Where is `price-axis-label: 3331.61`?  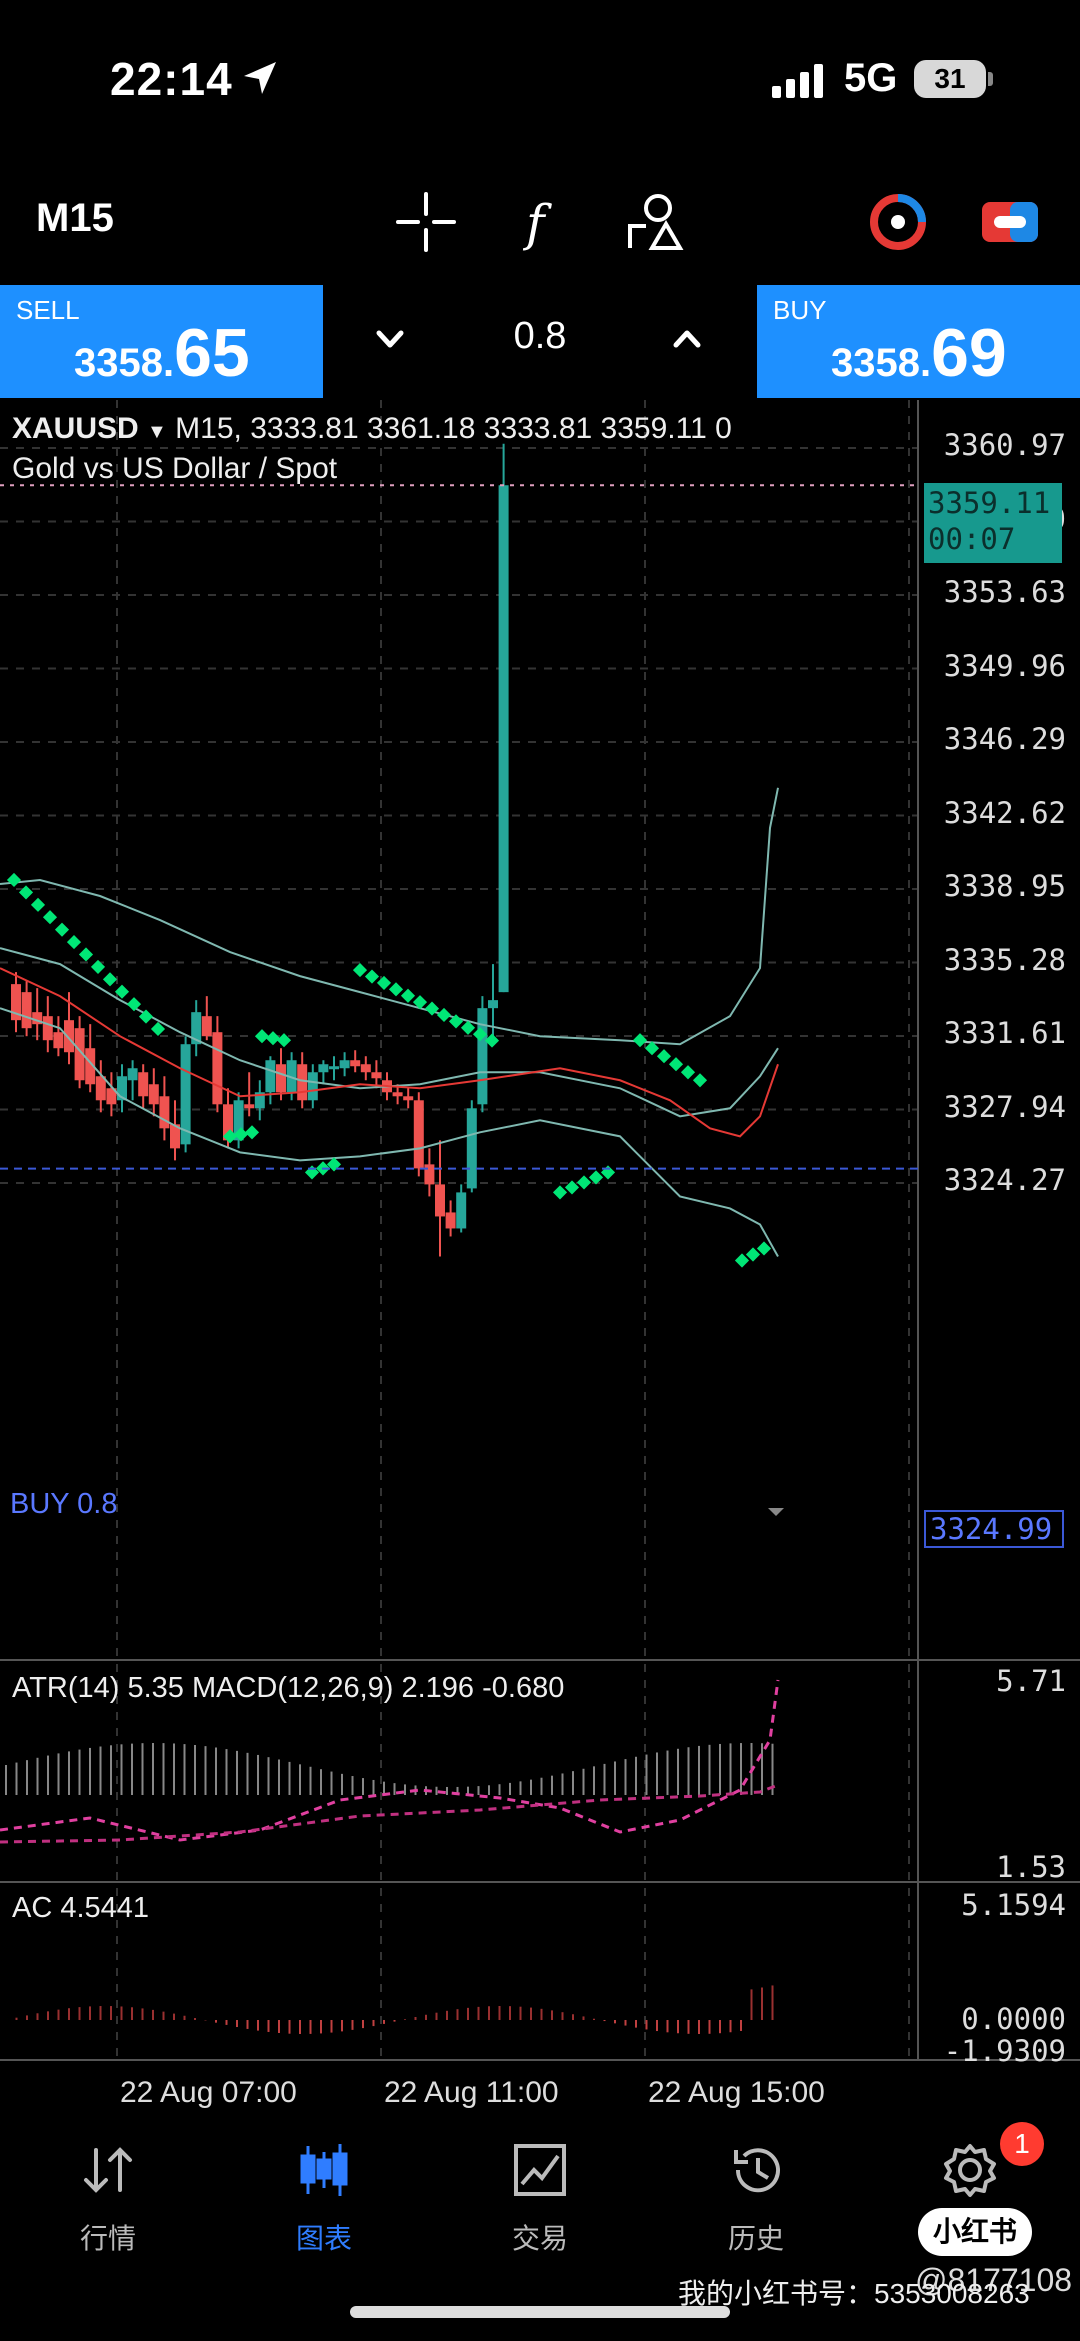
price-axis-label: 3331.61 is located at coordinates (1004, 1033).